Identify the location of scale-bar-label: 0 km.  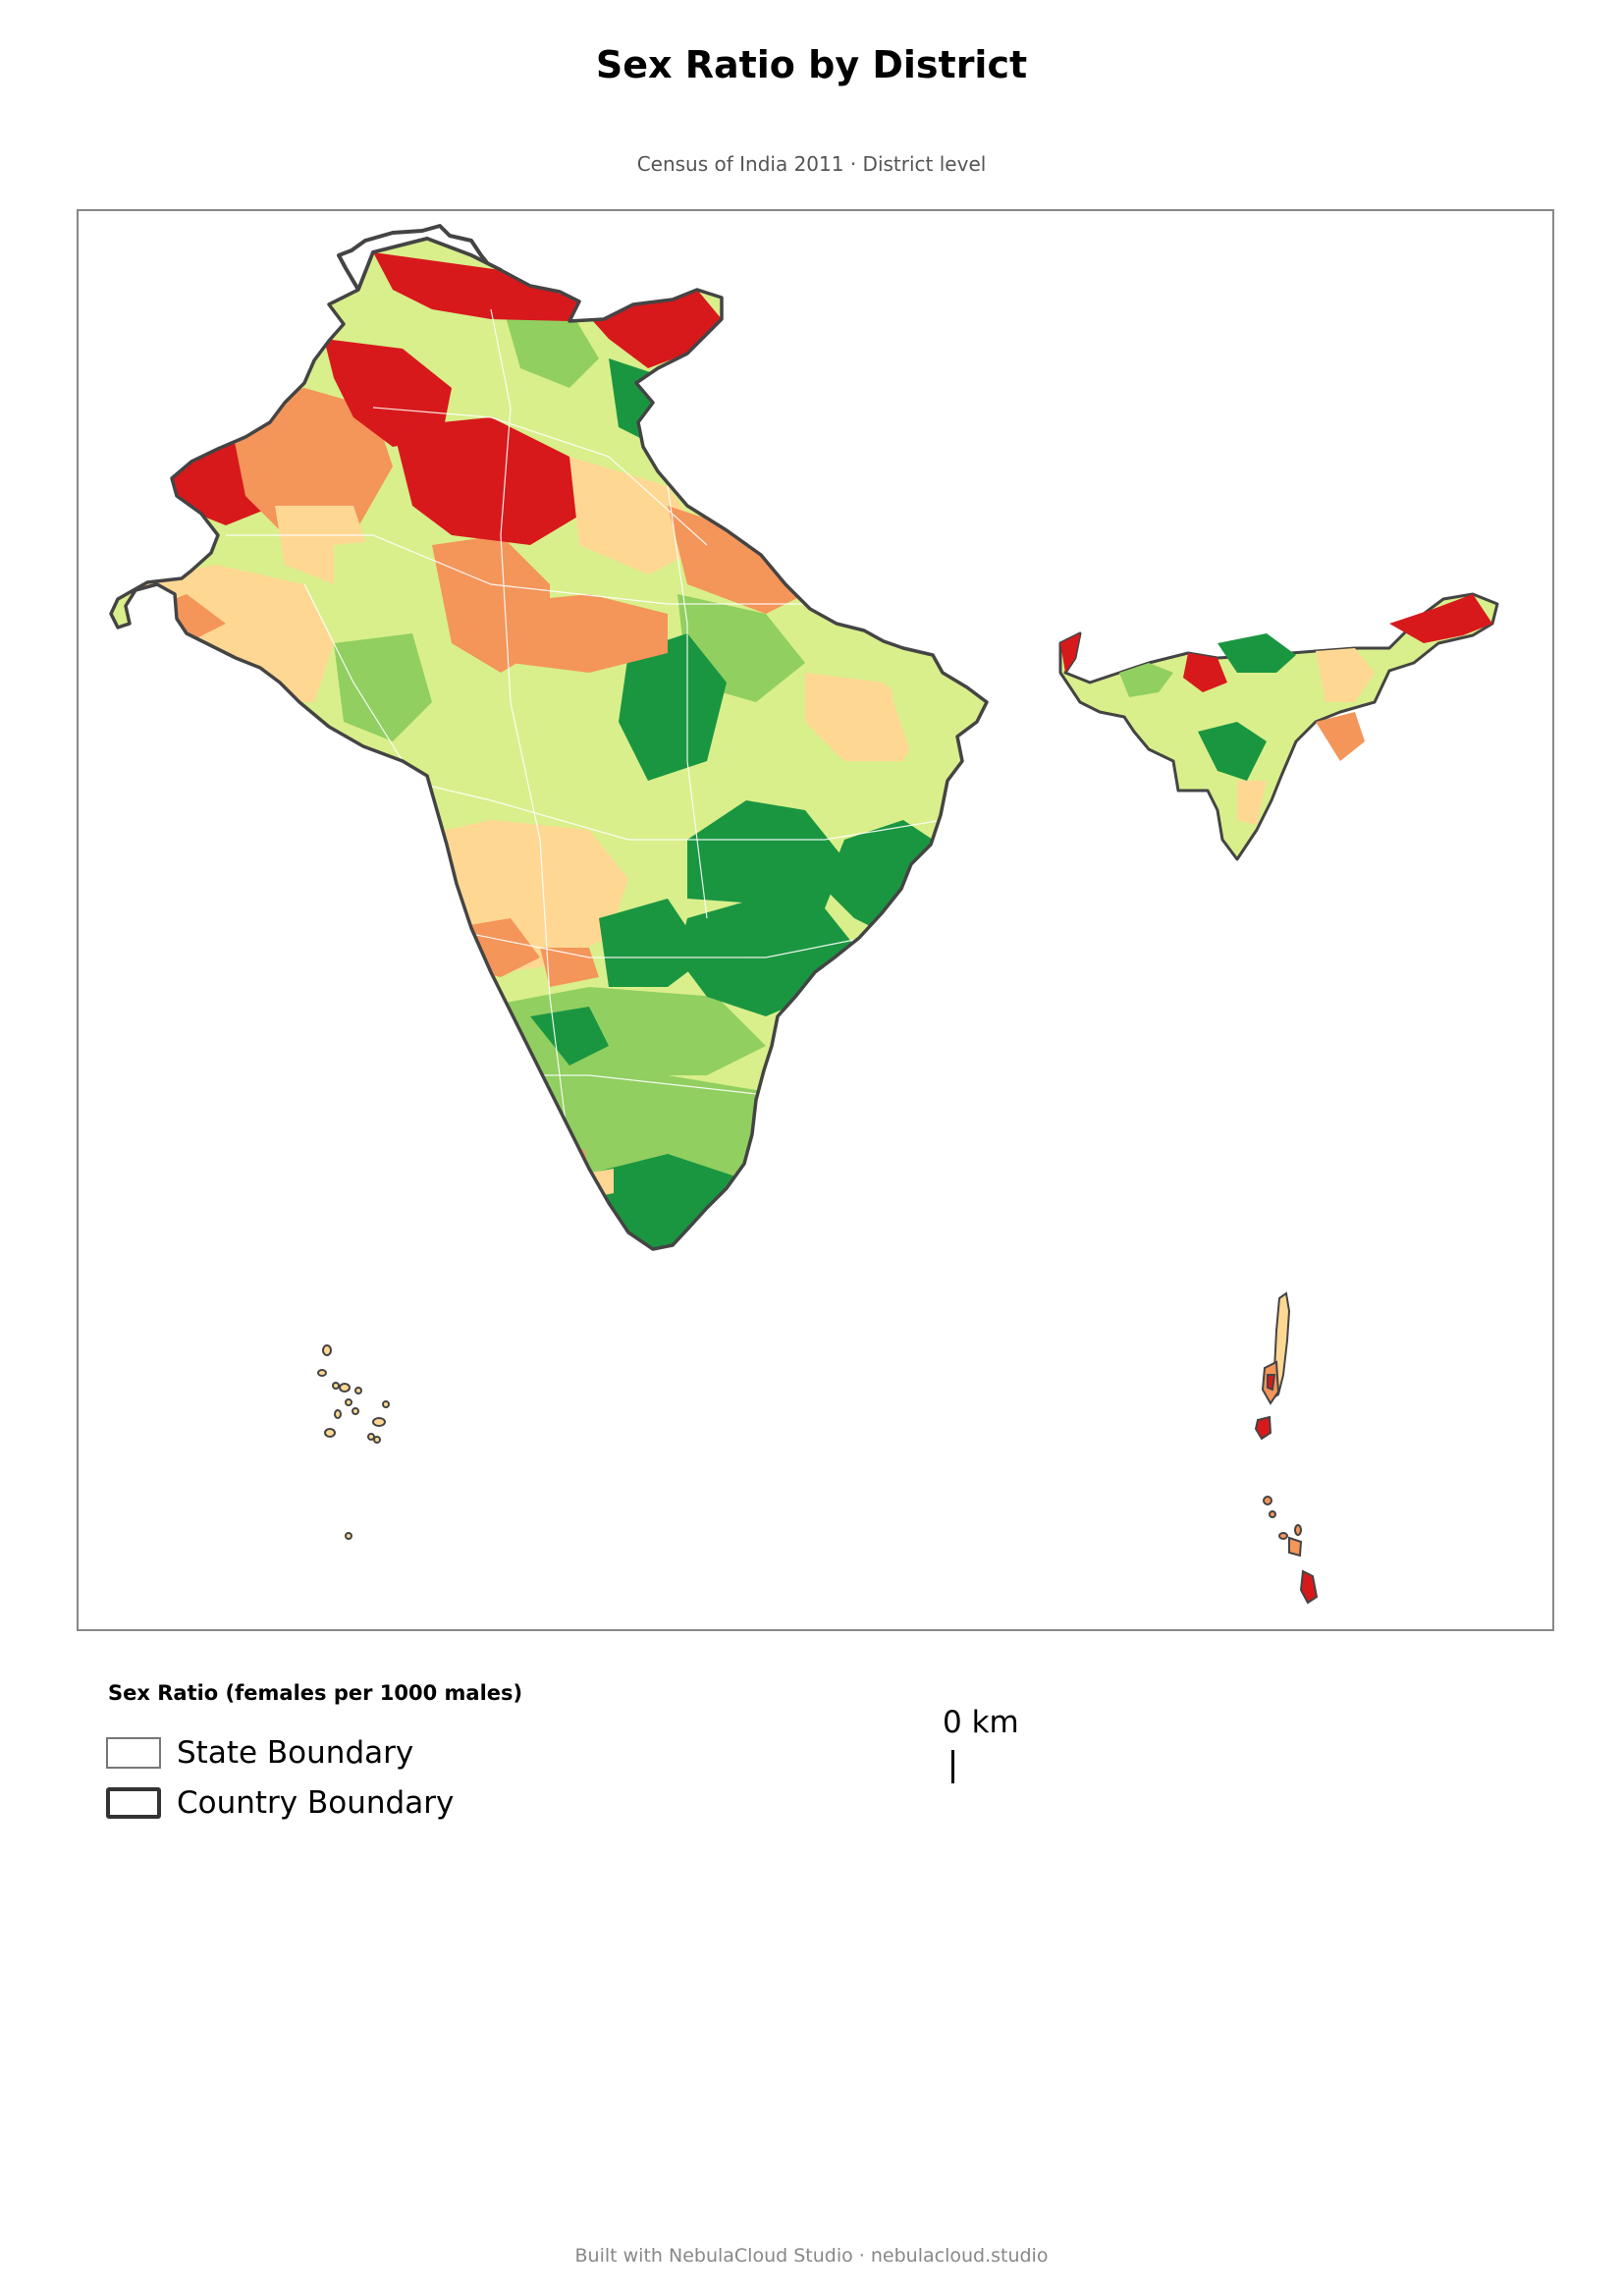
(981, 1722).